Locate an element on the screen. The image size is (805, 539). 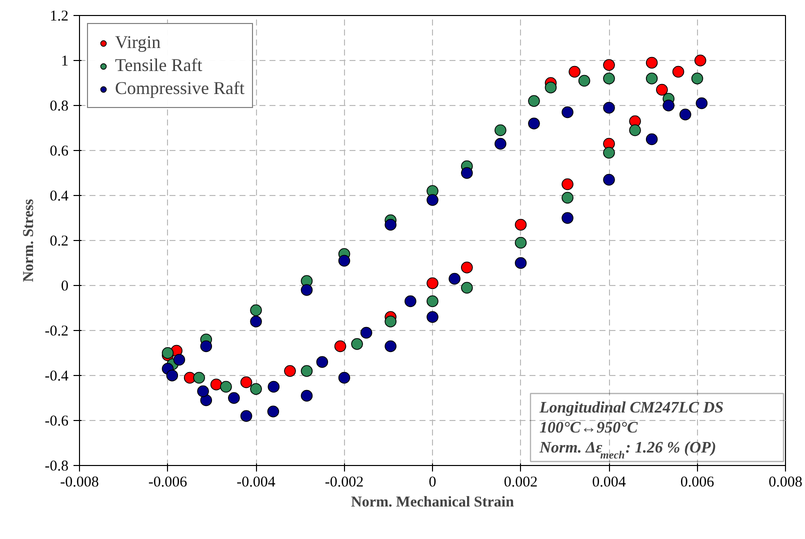
x-tick-label: 0.008 is located at coordinates (785, 482).